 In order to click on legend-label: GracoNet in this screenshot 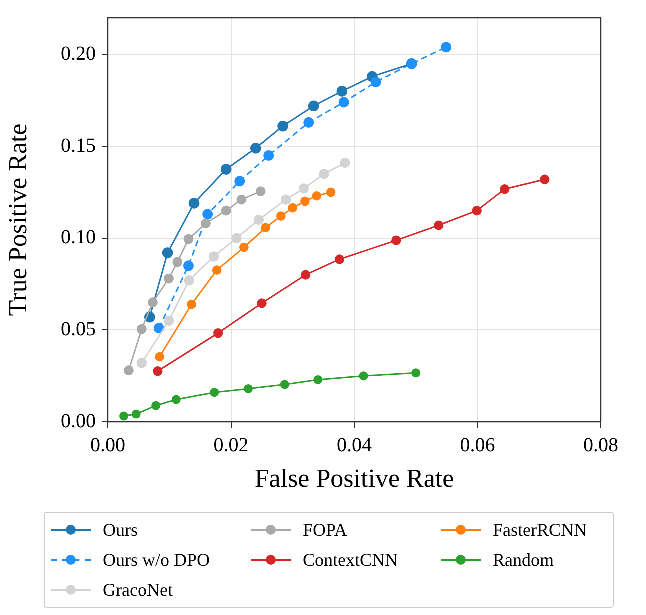, I will do `click(138, 590)`.